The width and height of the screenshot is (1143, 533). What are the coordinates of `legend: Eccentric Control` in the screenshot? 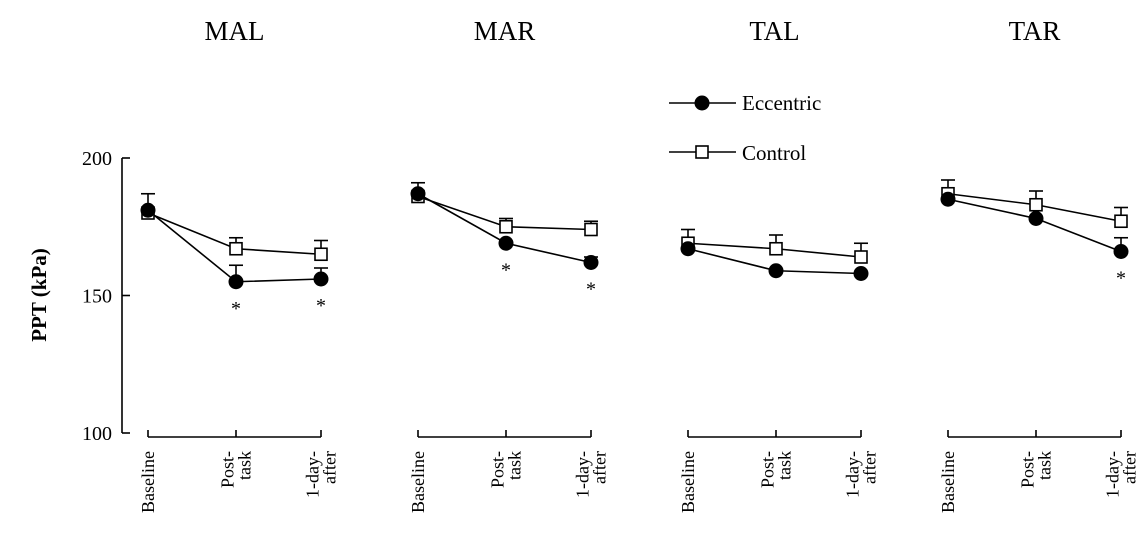 It's located at (745, 128).